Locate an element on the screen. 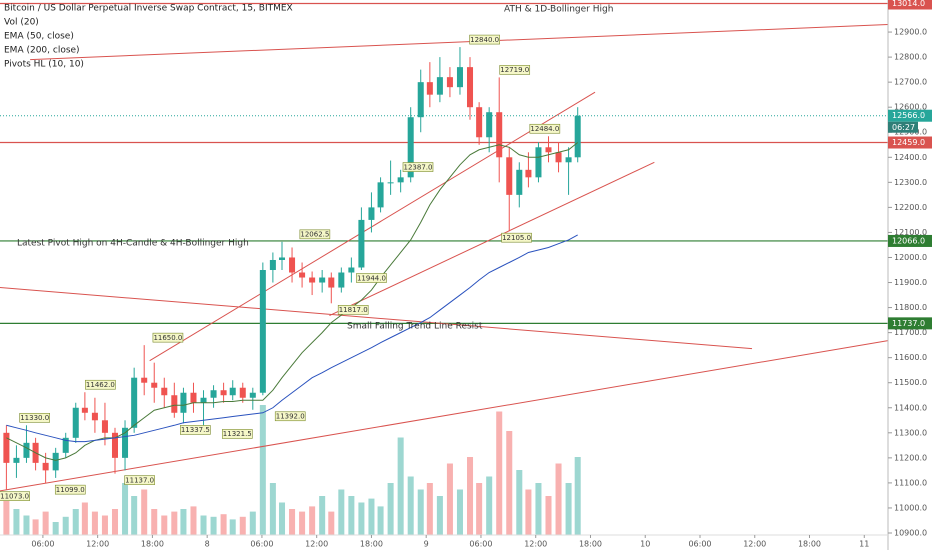 Image resolution: width=932 pixels, height=550 pixels. y-tick-label: 12800.0 is located at coordinates (910, 57).